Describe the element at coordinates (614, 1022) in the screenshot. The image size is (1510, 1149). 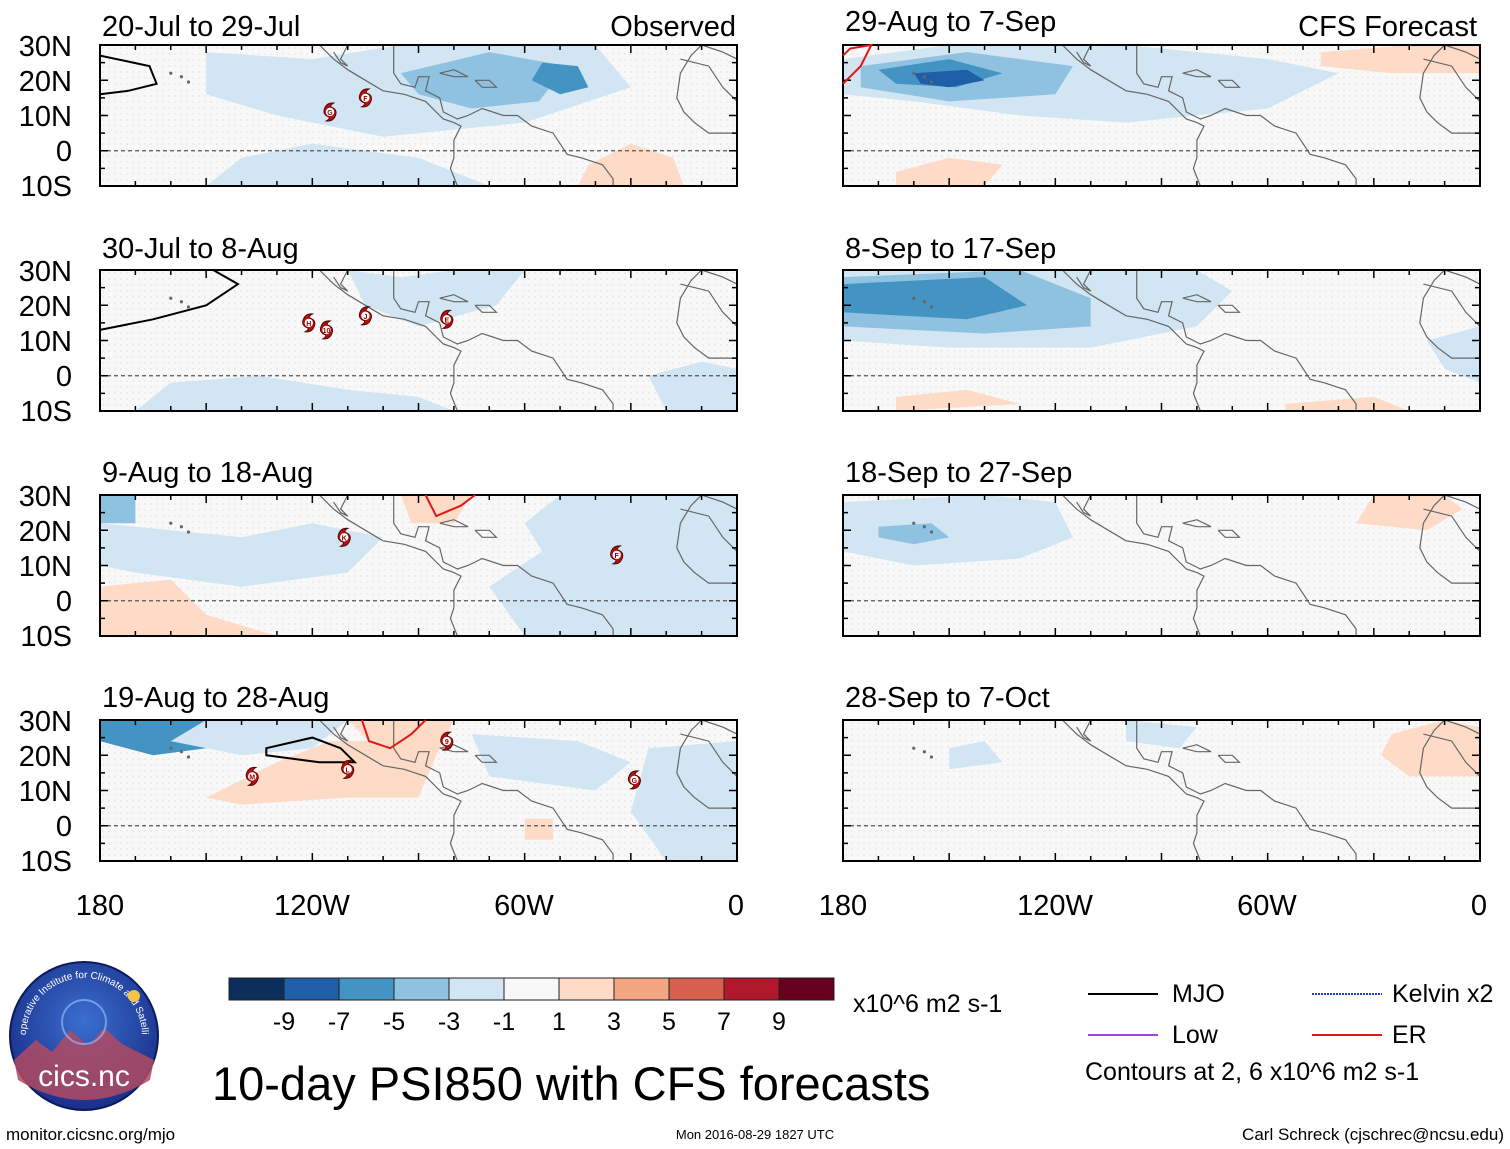
I see `colorbar-tick-label: 3` at that location.